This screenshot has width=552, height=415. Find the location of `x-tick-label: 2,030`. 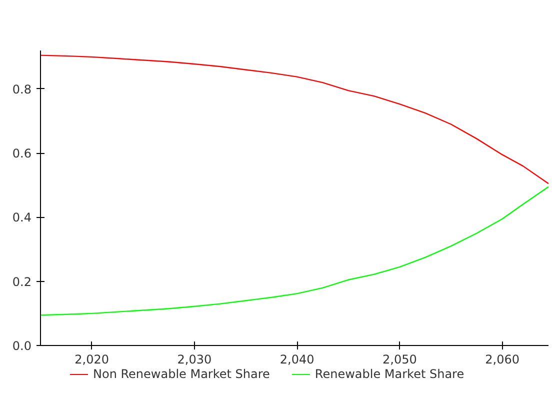

x-tick-label: 2,030 is located at coordinates (194, 359).